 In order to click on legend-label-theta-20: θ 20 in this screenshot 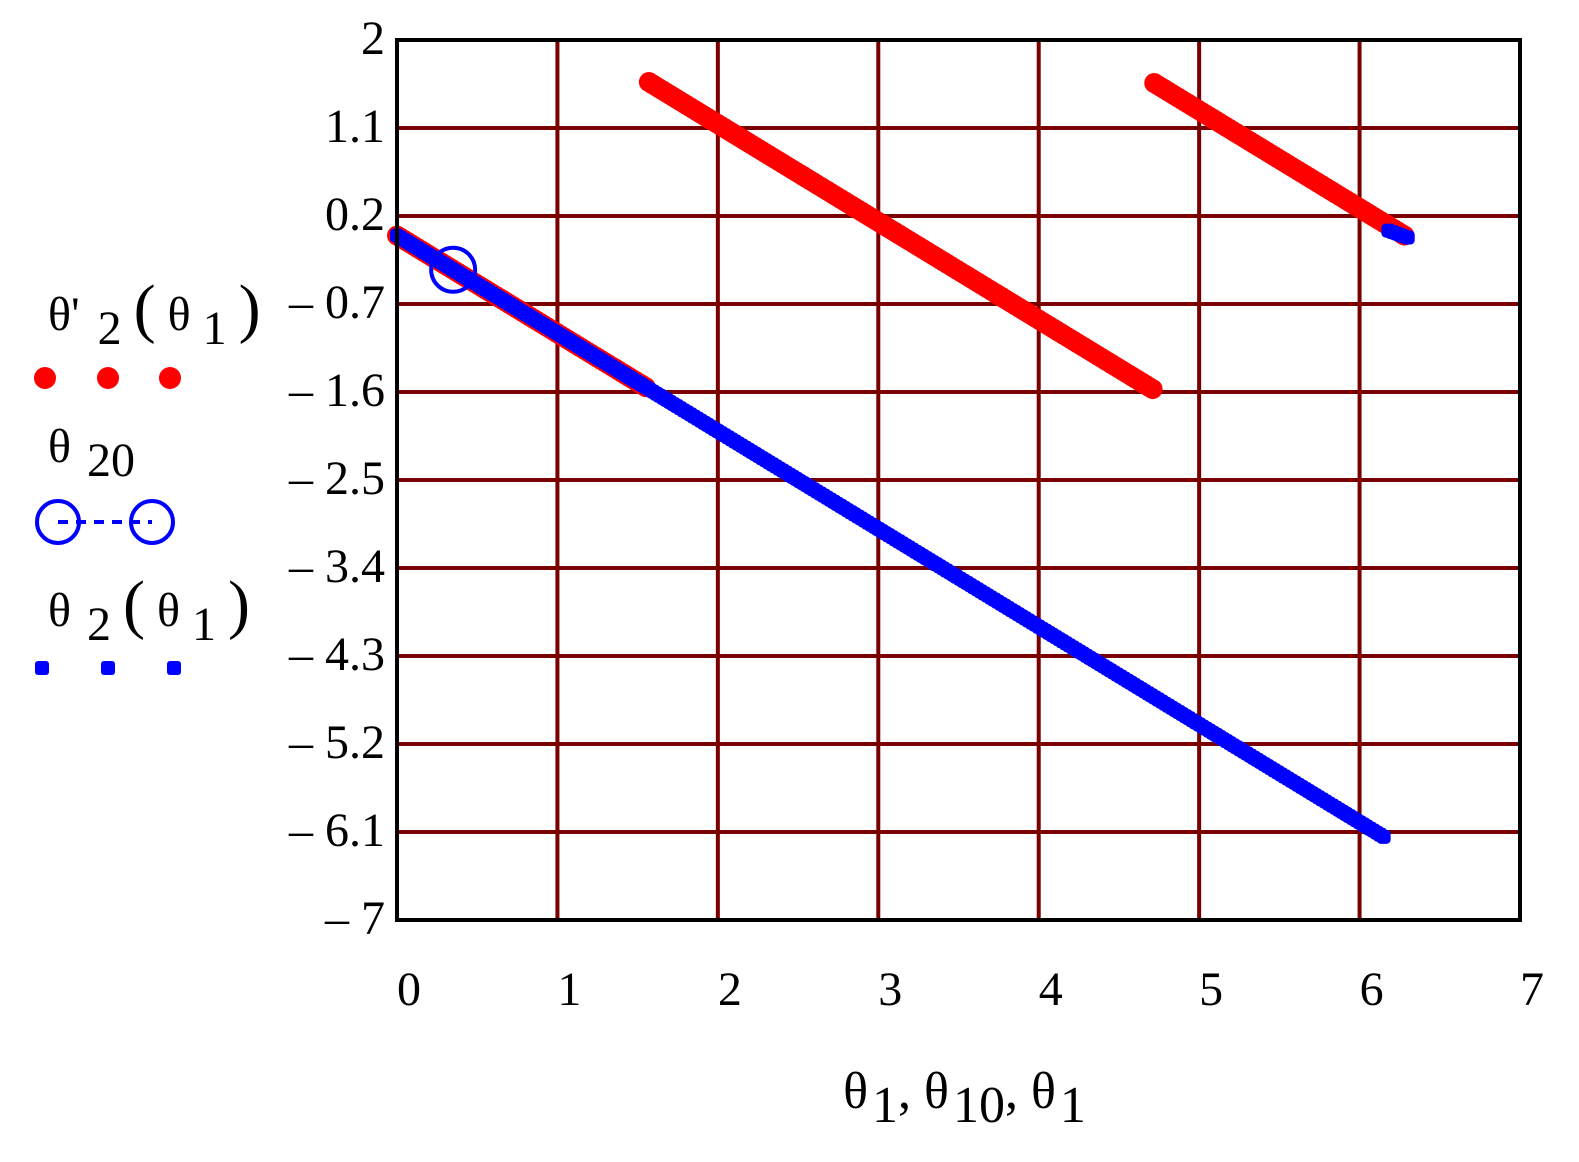, I will do `click(91, 453)`.